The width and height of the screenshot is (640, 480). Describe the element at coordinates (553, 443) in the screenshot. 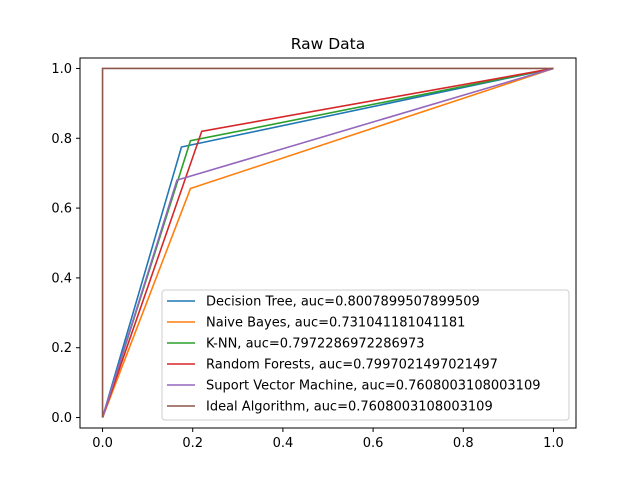

I see `x-tick-label: 1.0` at that location.